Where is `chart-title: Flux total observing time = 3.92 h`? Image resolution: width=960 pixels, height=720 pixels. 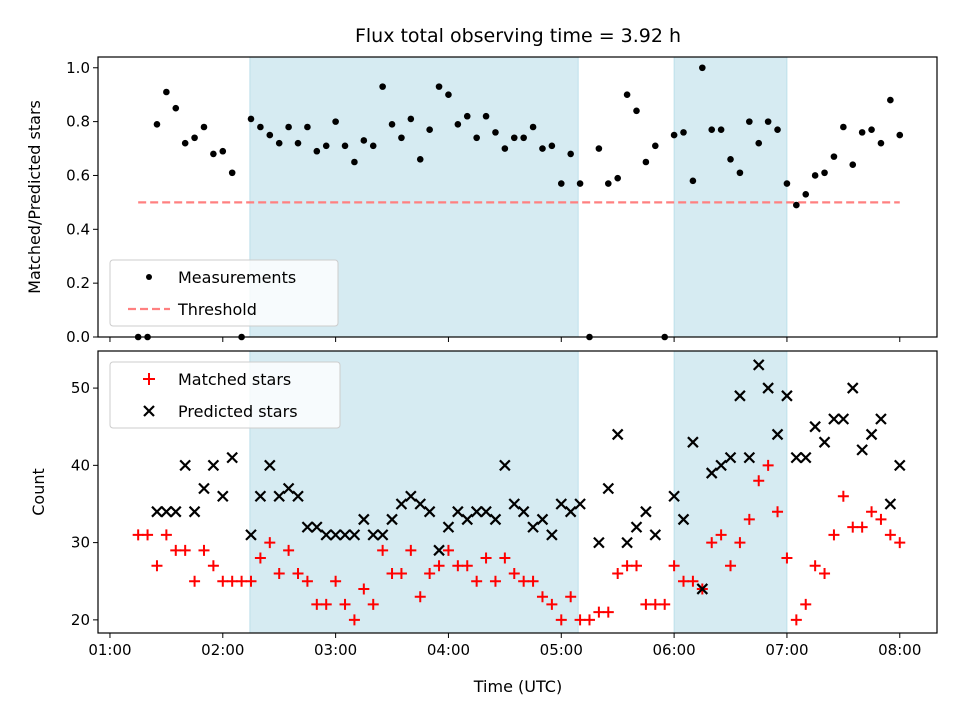 chart-title: Flux total observing time = 3.92 h is located at coordinates (518, 36).